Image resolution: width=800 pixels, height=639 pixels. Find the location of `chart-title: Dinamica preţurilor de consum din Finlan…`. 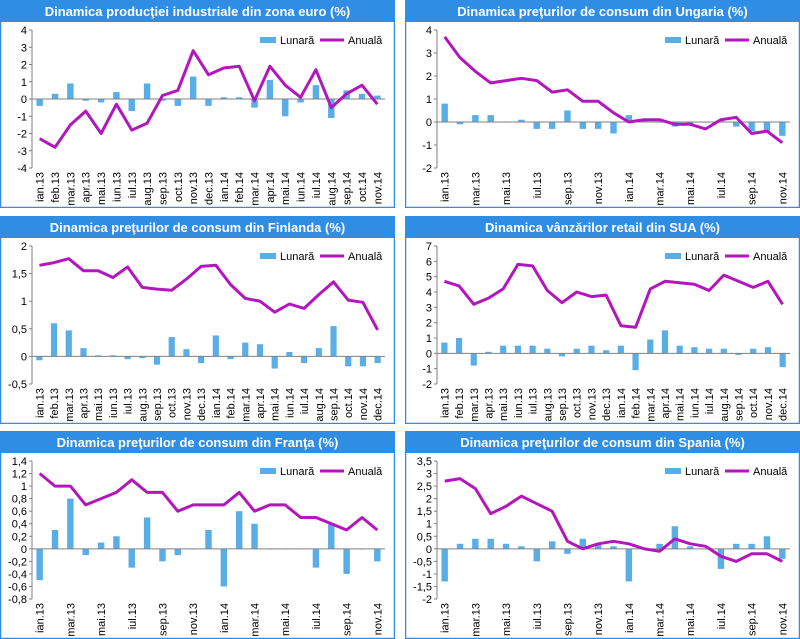

chart-title: Dinamica preţurilor de consum din Finlan… is located at coordinates (197, 227).